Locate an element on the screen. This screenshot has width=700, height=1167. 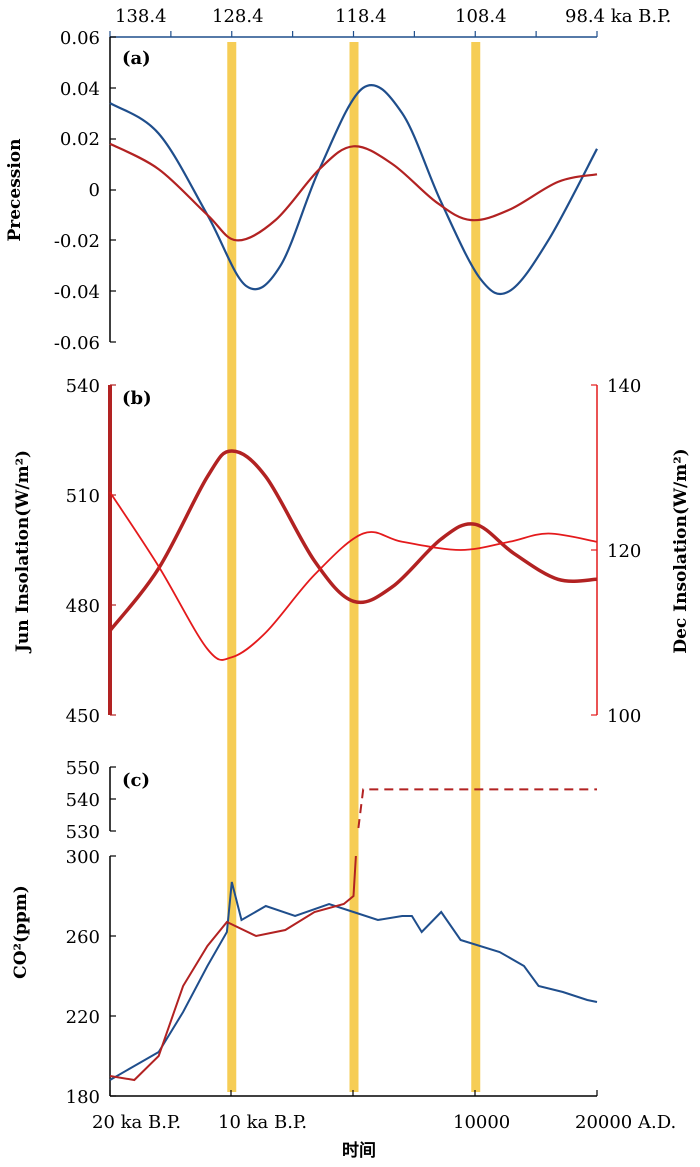
yc-upper-label-1: 540 is located at coordinates (83, 800).